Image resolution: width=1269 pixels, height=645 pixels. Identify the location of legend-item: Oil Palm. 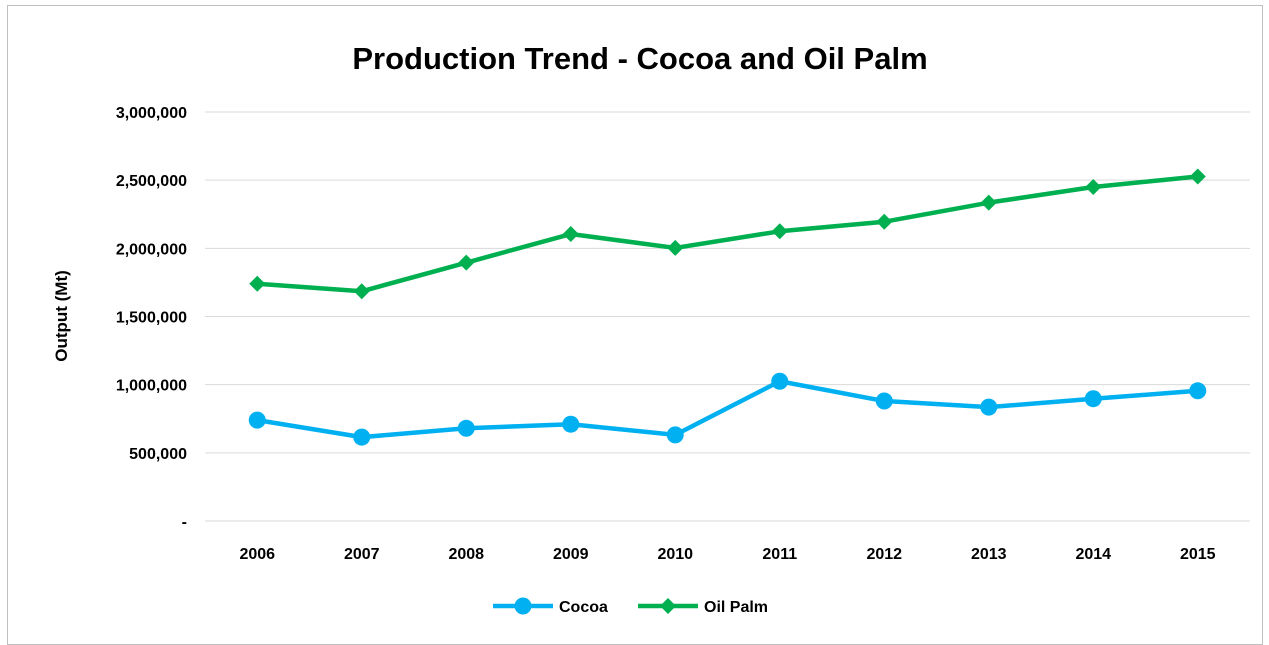
(703, 607).